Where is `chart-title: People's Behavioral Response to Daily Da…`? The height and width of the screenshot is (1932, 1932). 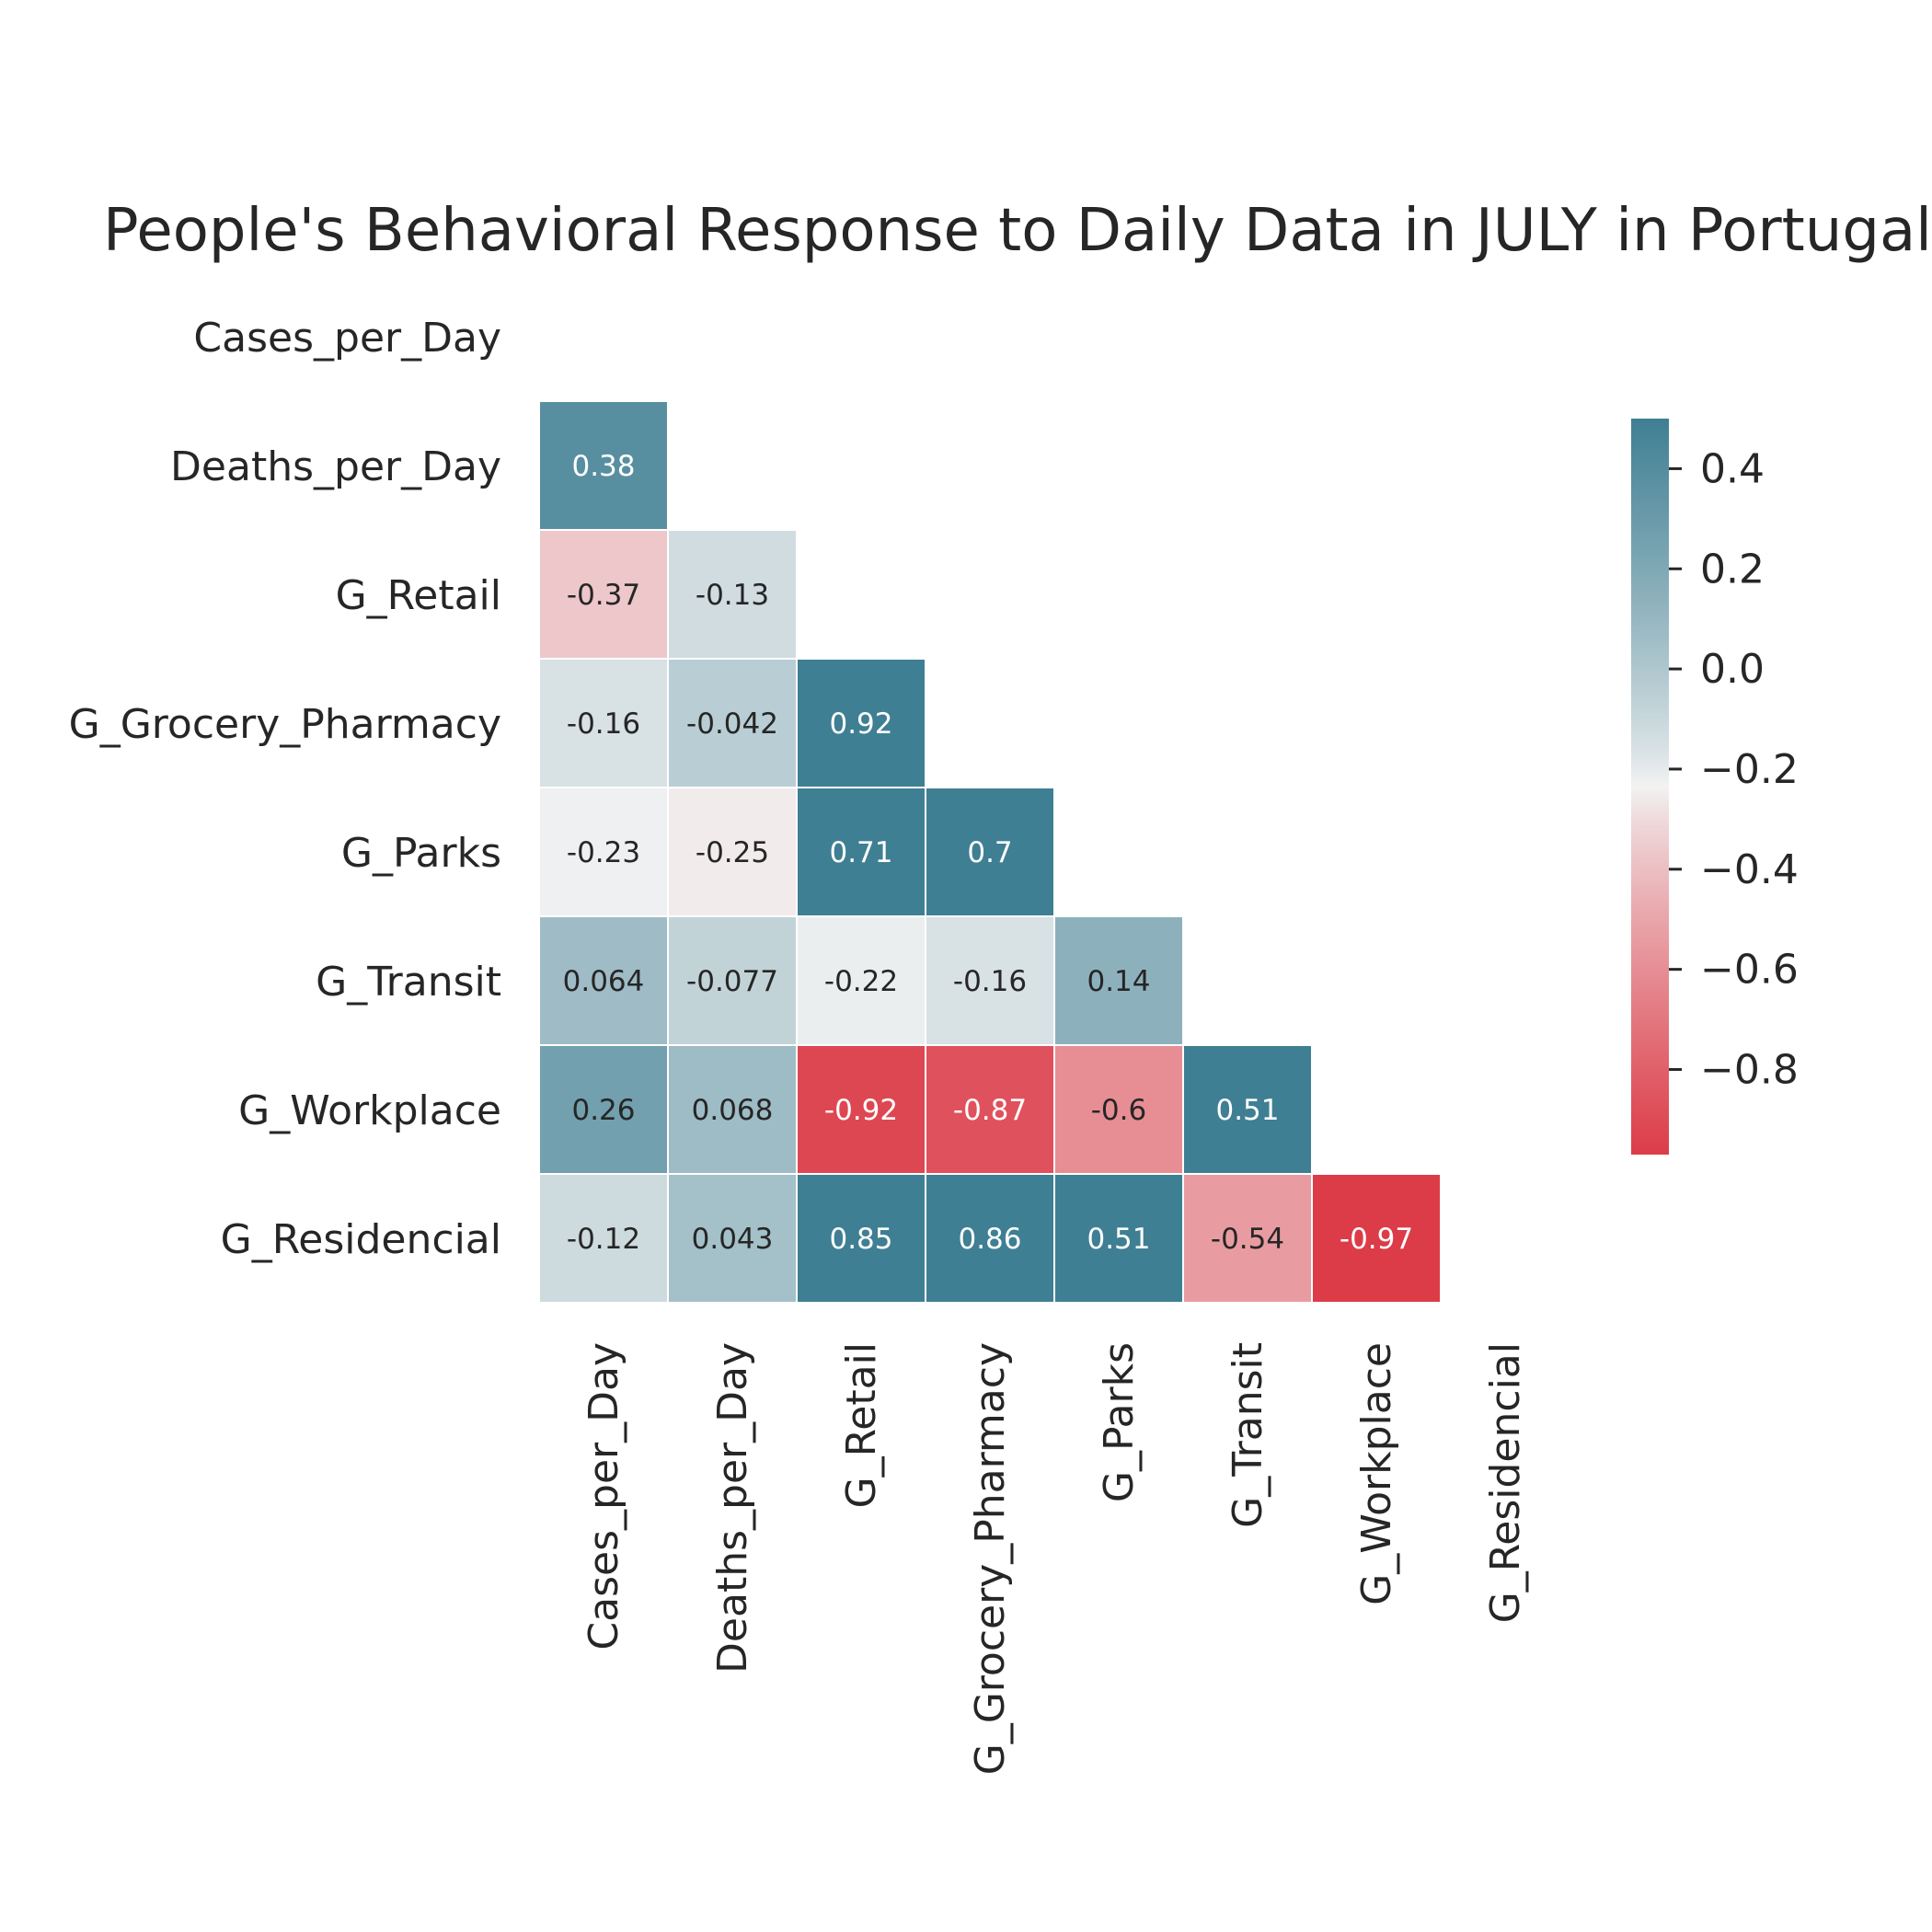 chart-title: People's Behavioral Response to Daily Da… is located at coordinates (1018, 231).